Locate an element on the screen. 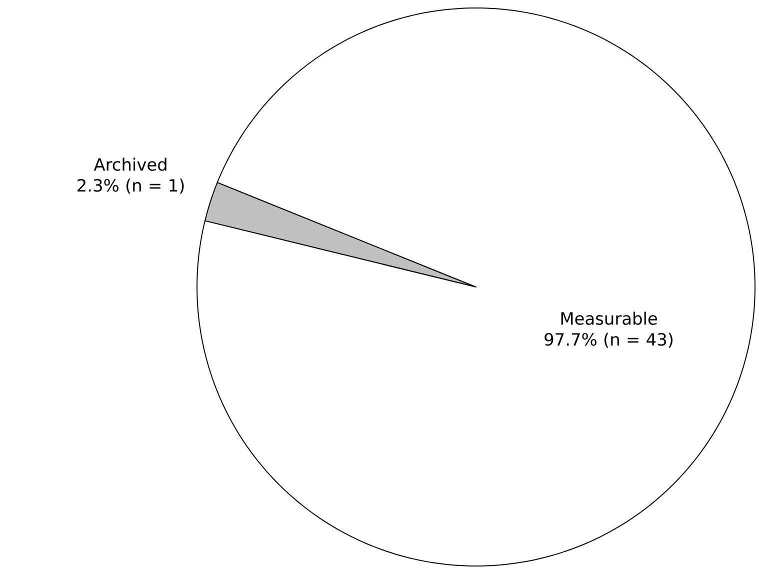 The height and width of the screenshot is (574, 759). data-label: 2.3% (n = 1) is located at coordinates (131, 186).